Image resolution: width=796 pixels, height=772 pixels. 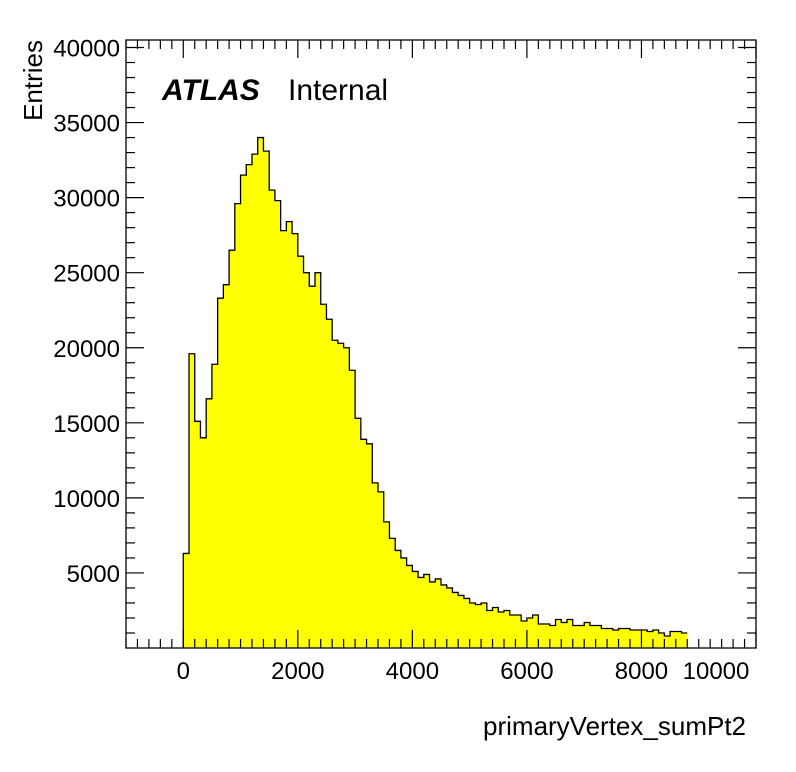 What do you see at coordinates (297, 671) in the screenshot?
I see `x-tick-label: 2000` at bounding box center [297, 671].